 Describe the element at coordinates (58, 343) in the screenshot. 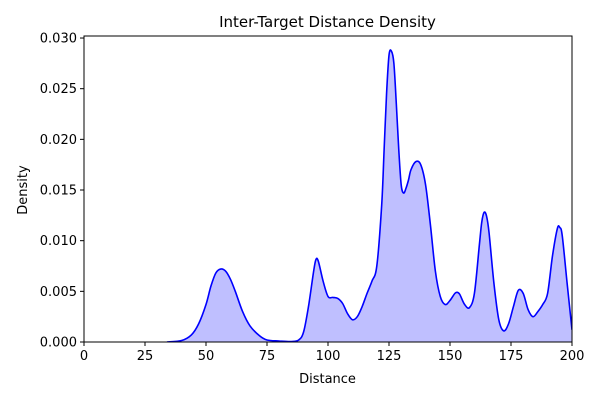

I see `y-tick-label: 0.000` at that location.